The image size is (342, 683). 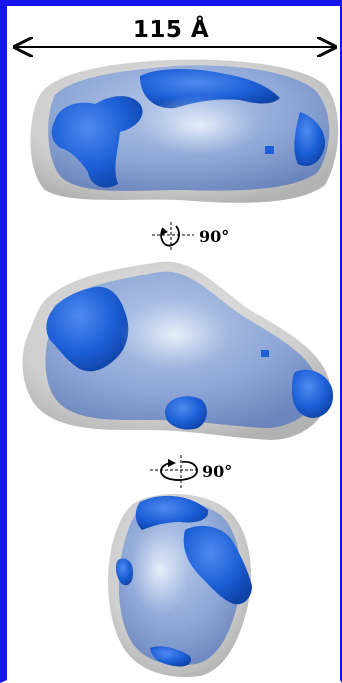 What do you see at coordinates (87, 329) in the screenshot?
I see `side-view-patch-left` at bounding box center [87, 329].